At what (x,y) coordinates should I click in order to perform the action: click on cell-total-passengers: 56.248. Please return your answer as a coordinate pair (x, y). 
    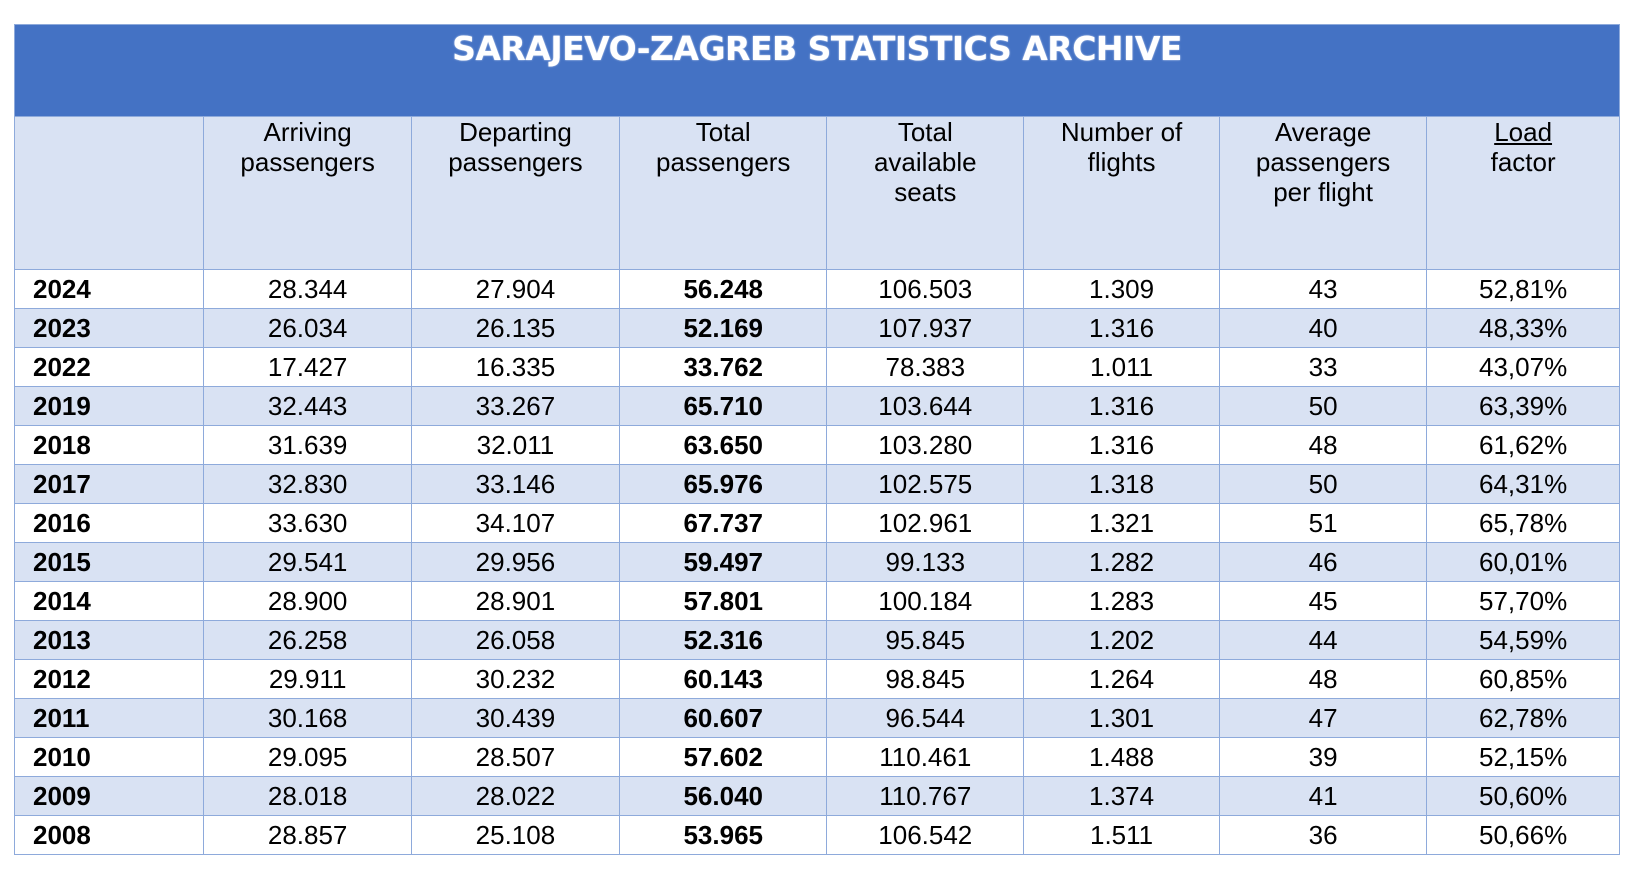
    Looking at the image, I should click on (723, 289).